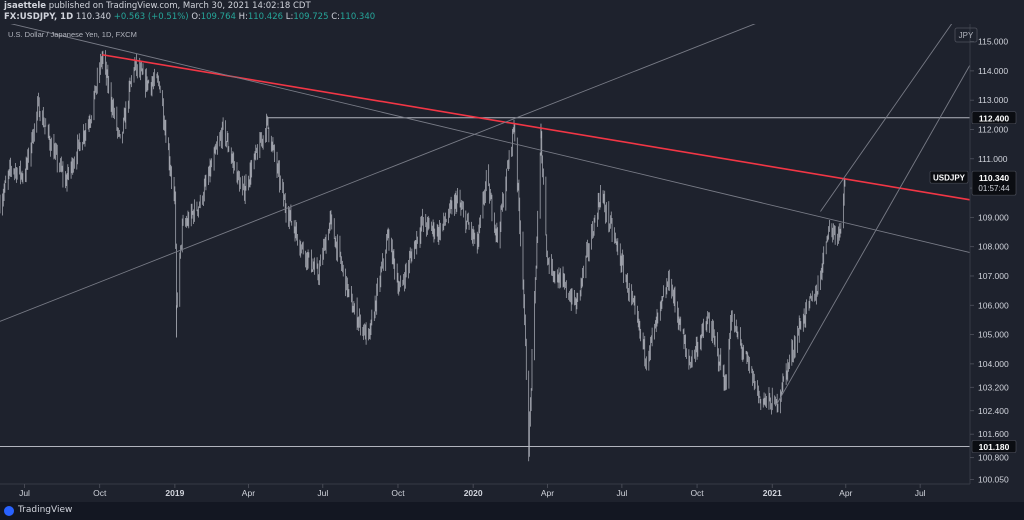 The width and height of the screenshot is (1024, 520). What do you see at coordinates (993, 411) in the screenshot?
I see `price-tick-label: 102.400` at bounding box center [993, 411].